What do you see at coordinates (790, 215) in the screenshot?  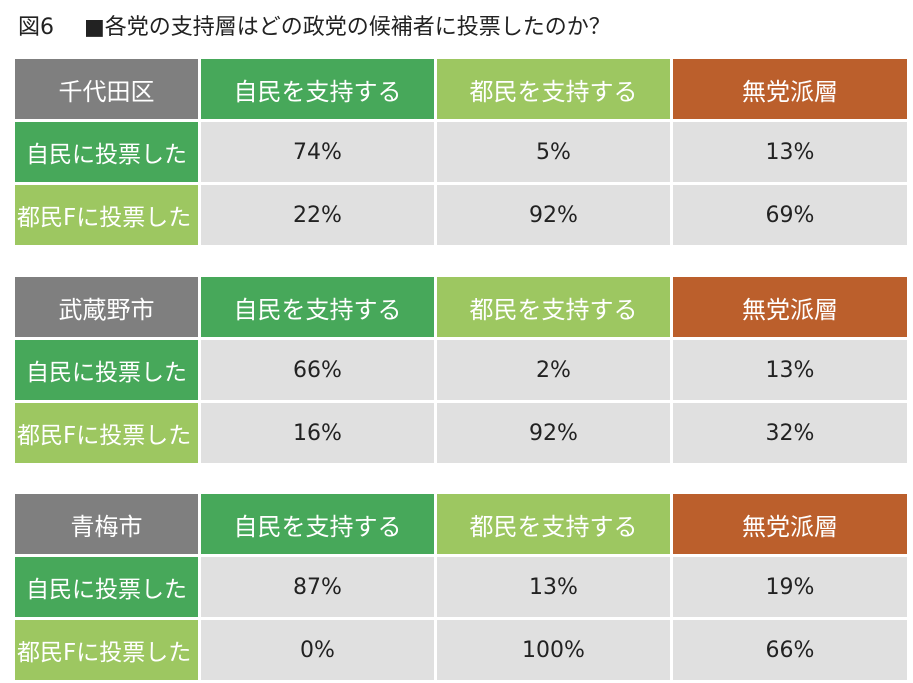 I see `value-cell: 69%` at bounding box center [790, 215].